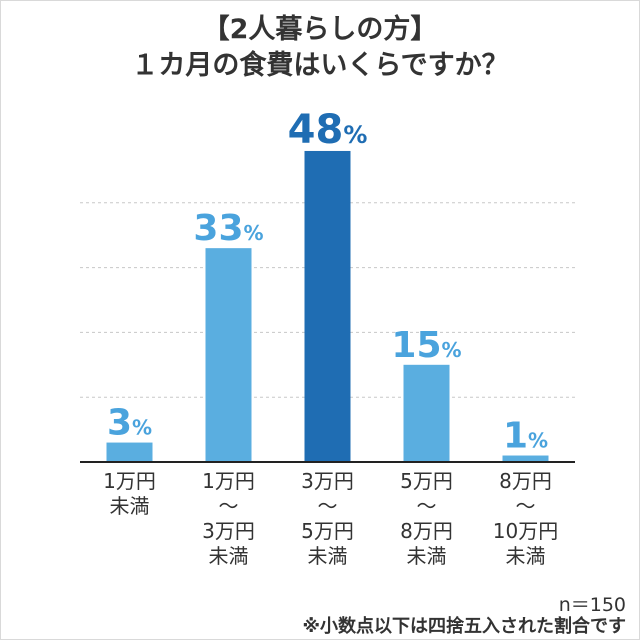  What do you see at coordinates (228, 228) in the screenshot?
I see `data-label-2: 33%` at bounding box center [228, 228].